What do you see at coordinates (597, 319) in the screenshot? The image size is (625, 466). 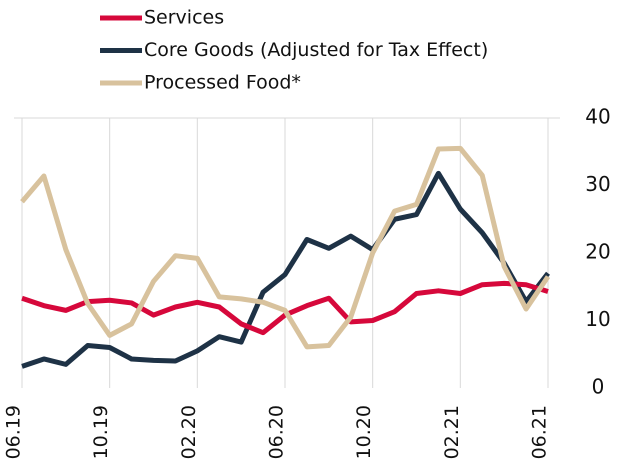 I see `y-tick-label: 10` at bounding box center [597, 319].